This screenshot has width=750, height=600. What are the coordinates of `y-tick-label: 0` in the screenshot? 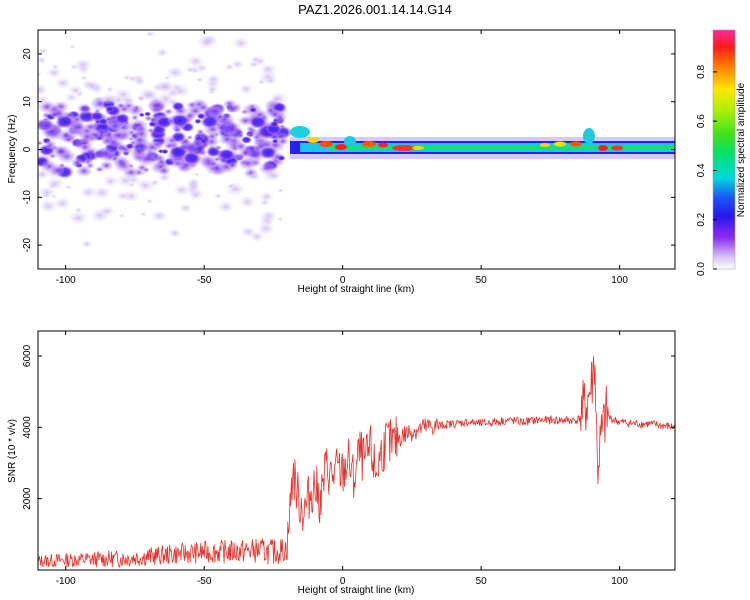 It's located at (27, 149).